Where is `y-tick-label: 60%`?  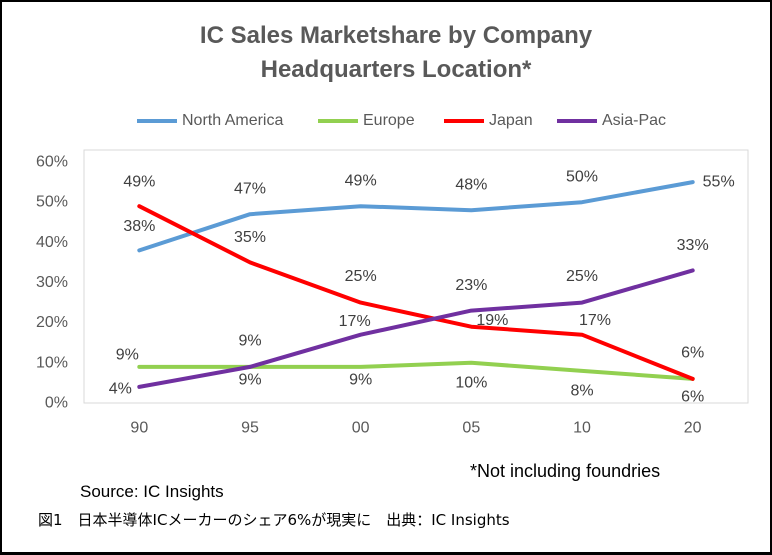
y-tick-label: 60% is located at coordinates (52, 162).